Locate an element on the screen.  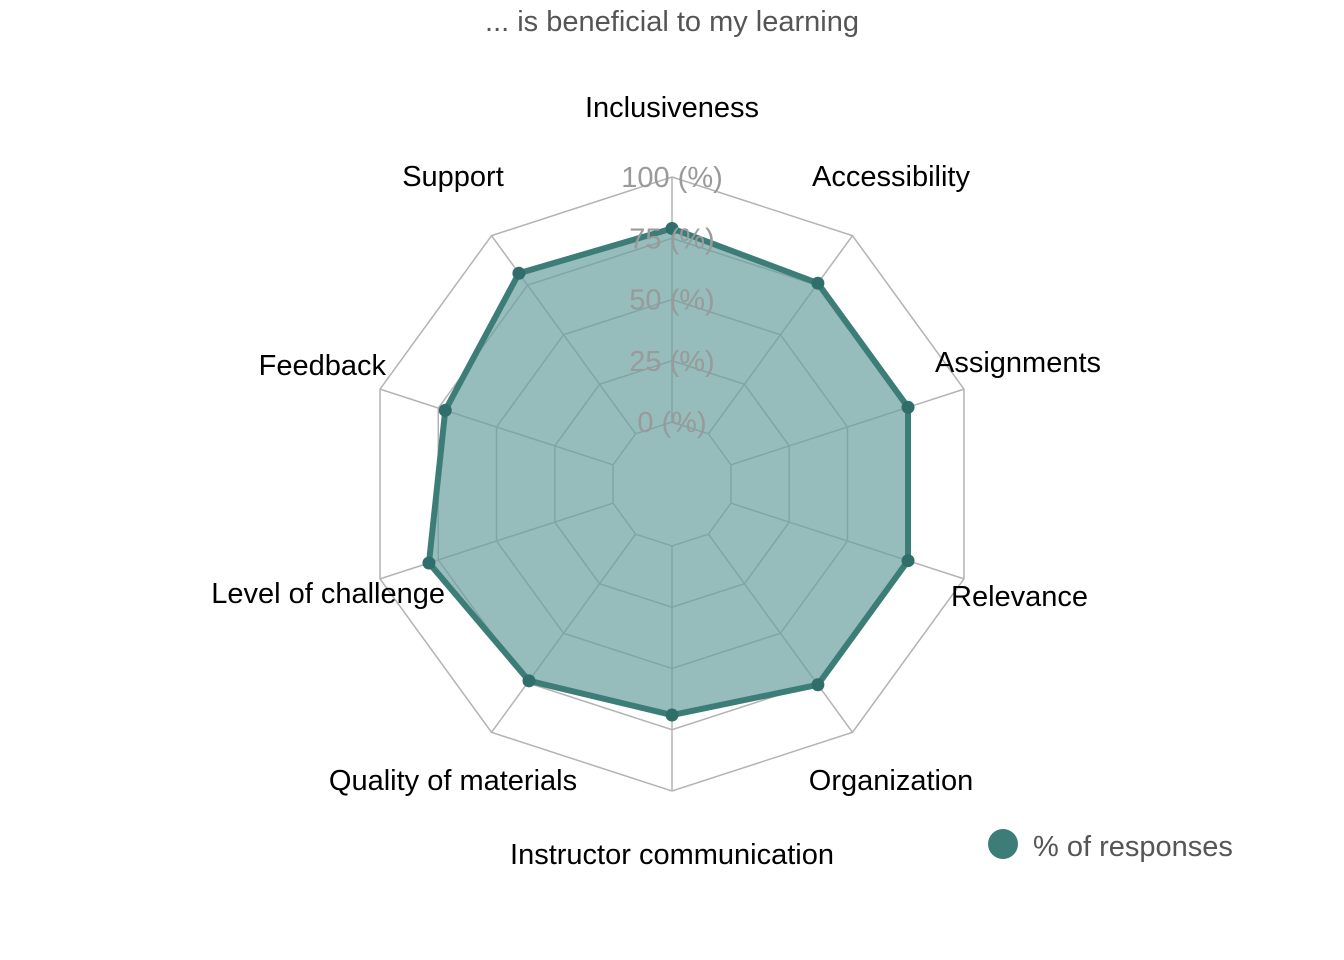
data-point-organization is located at coordinates (818, 685).